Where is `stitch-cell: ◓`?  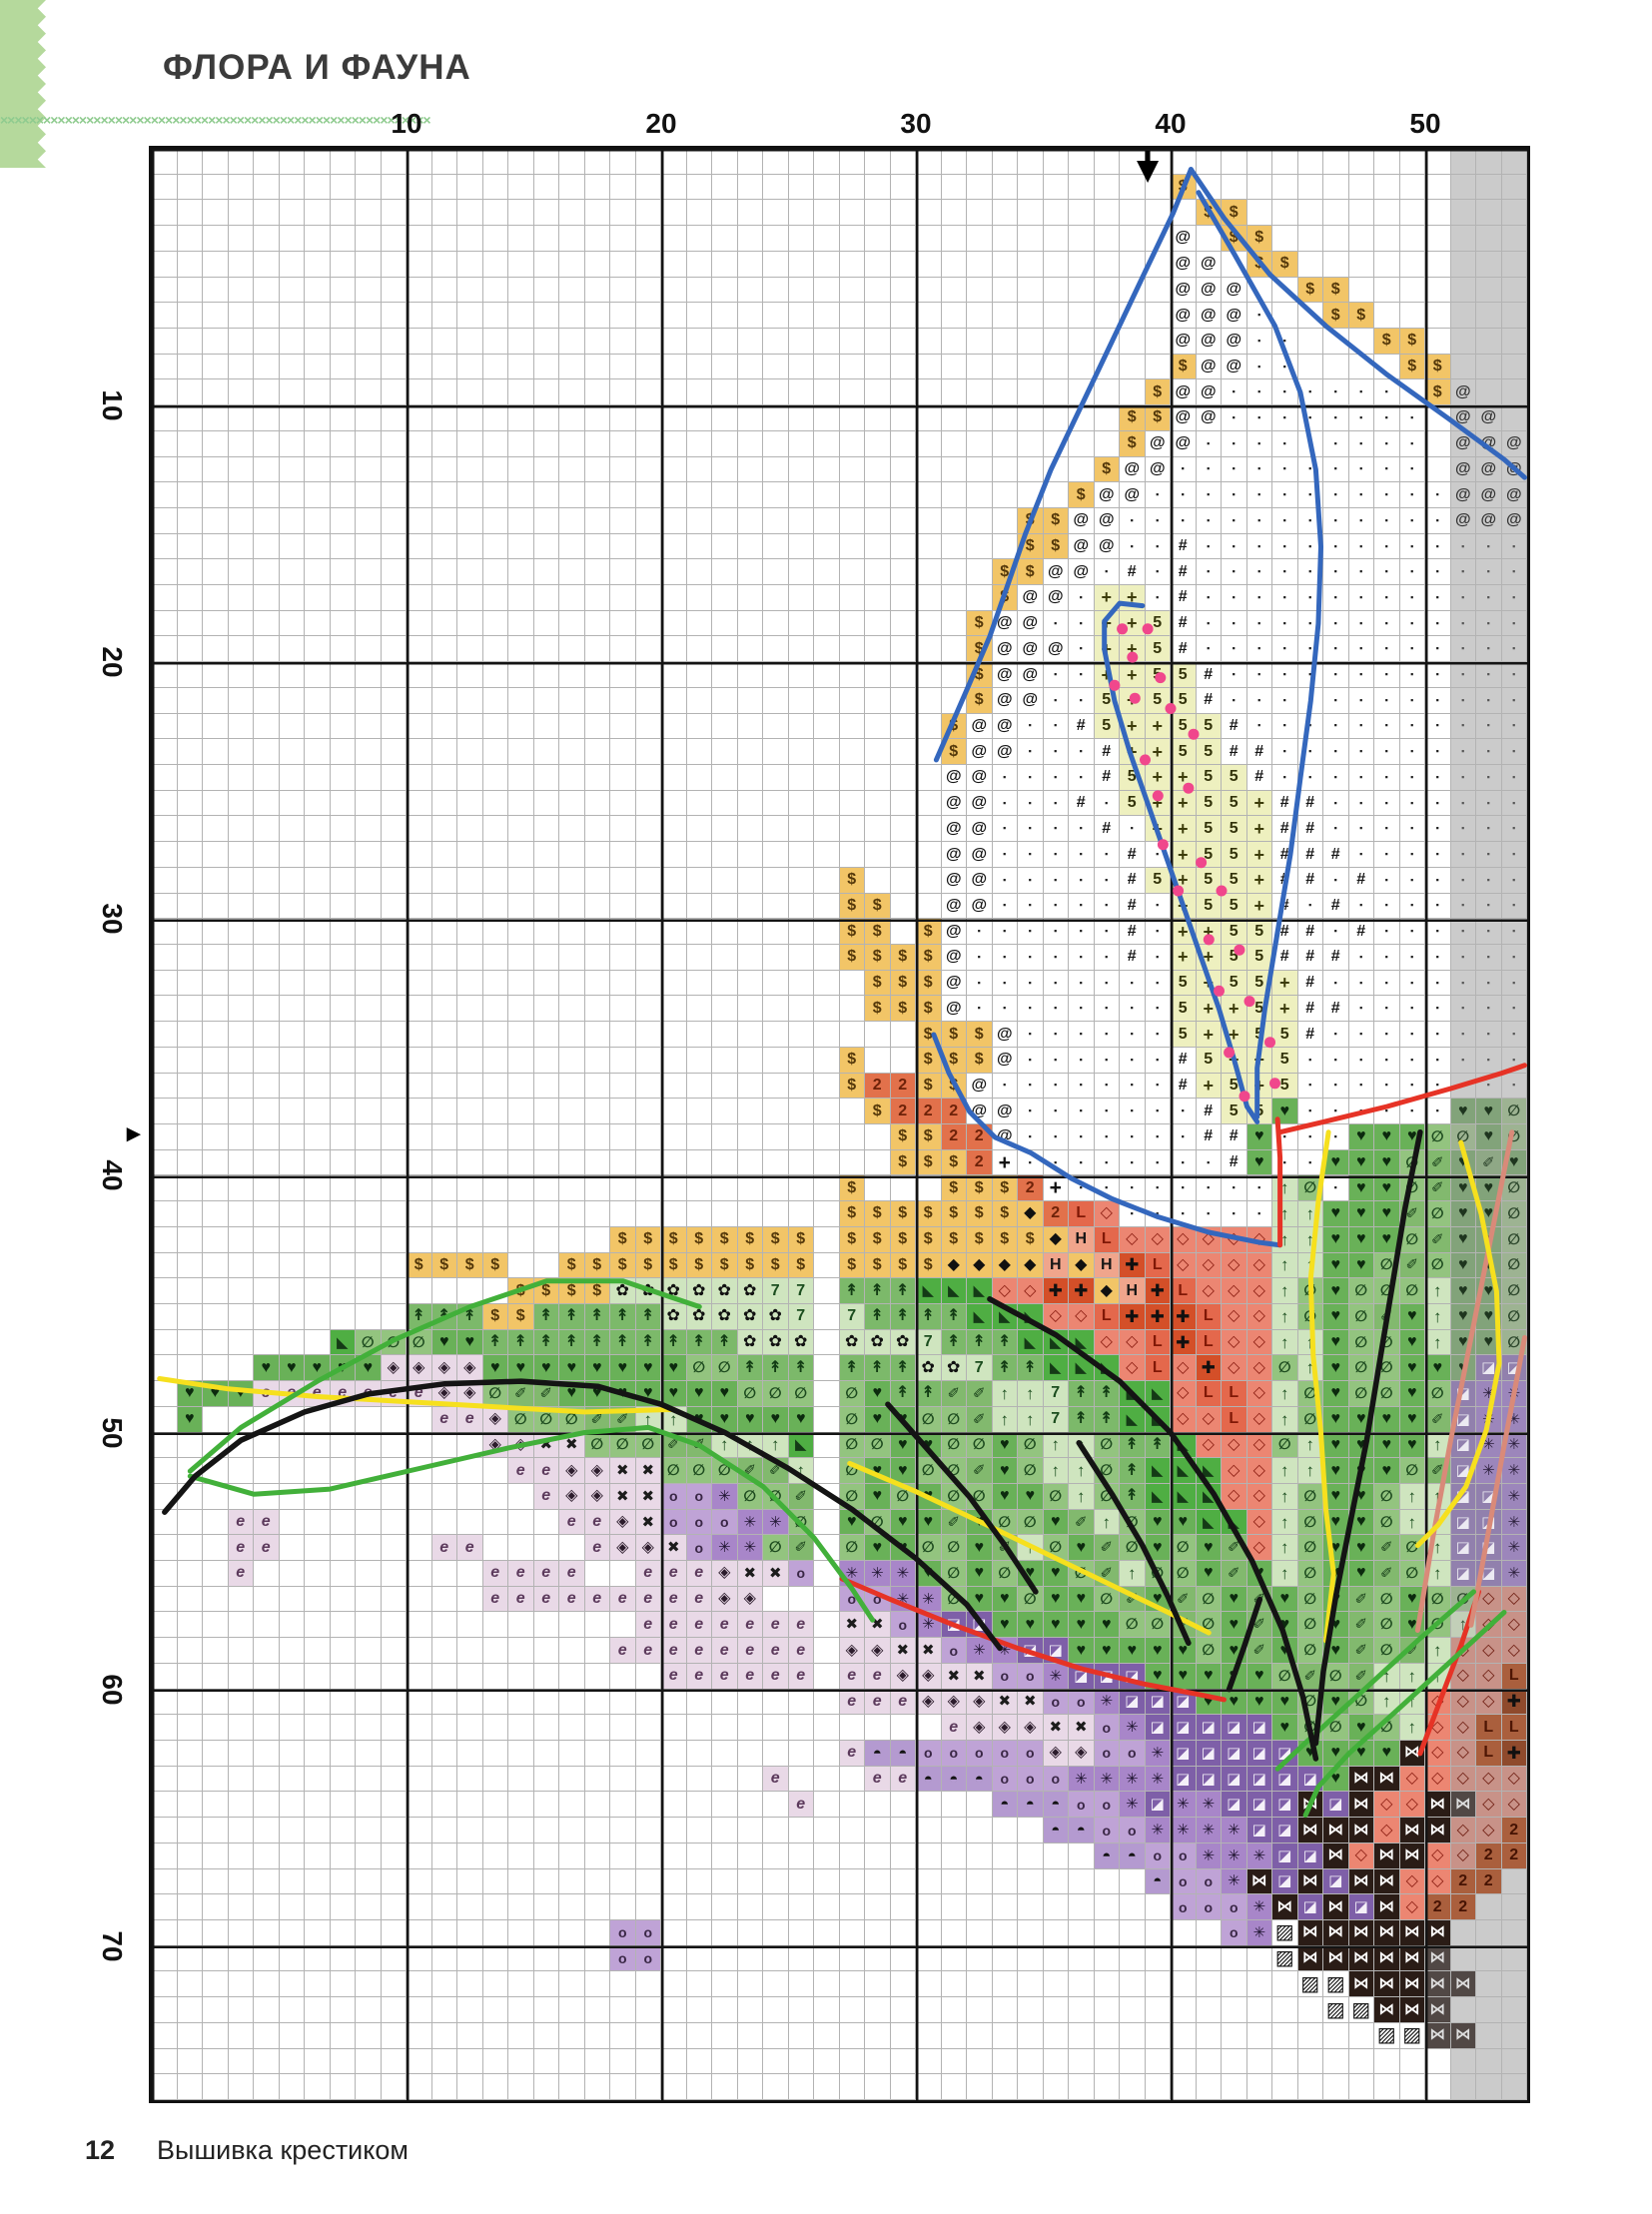 stitch-cell: ◓ is located at coordinates (1056, 1831).